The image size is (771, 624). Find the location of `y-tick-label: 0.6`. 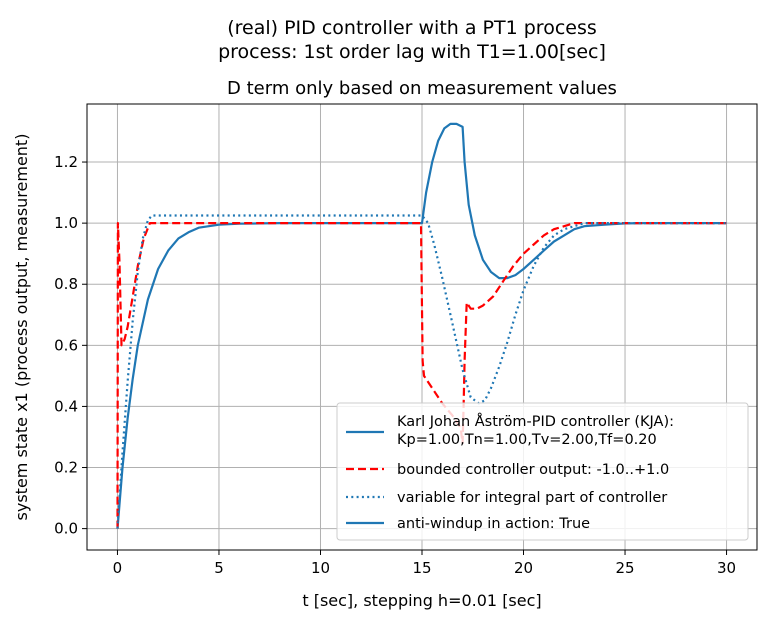

y-tick-label: 0.6 is located at coordinates (66, 345).